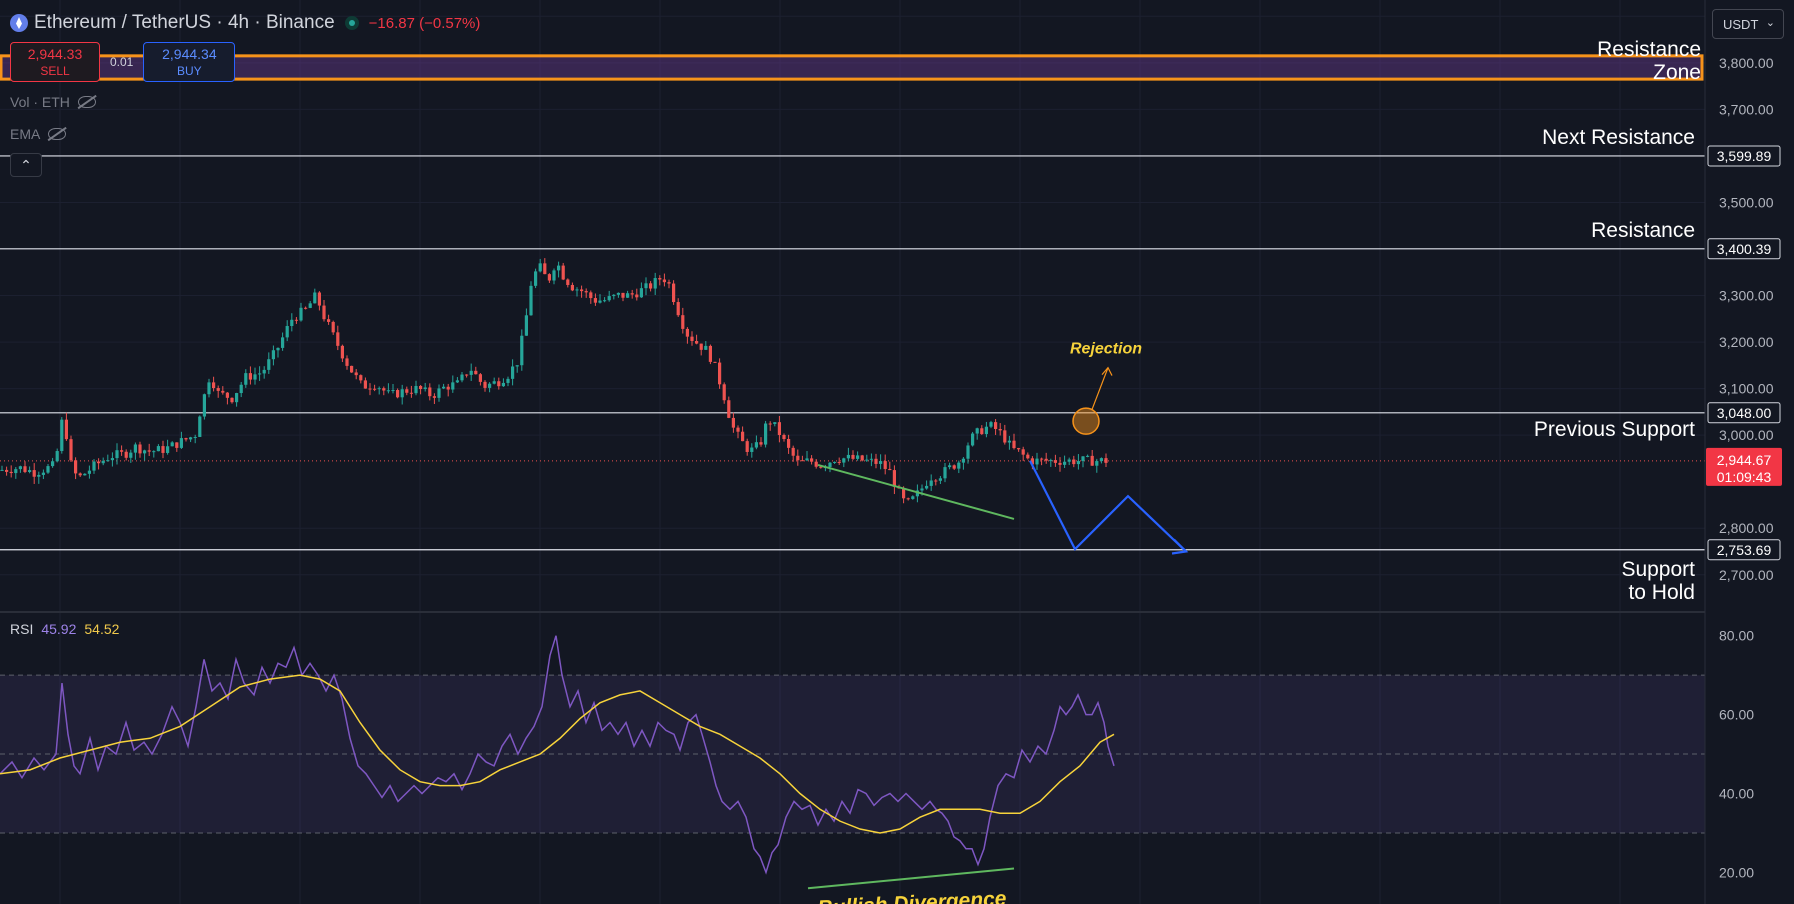 This screenshot has height=904, width=1794. What do you see at coordinates (102, 629) in the screenshot?
I see `rsi-ma-value: 54.52` at bounding box center [102, 629].